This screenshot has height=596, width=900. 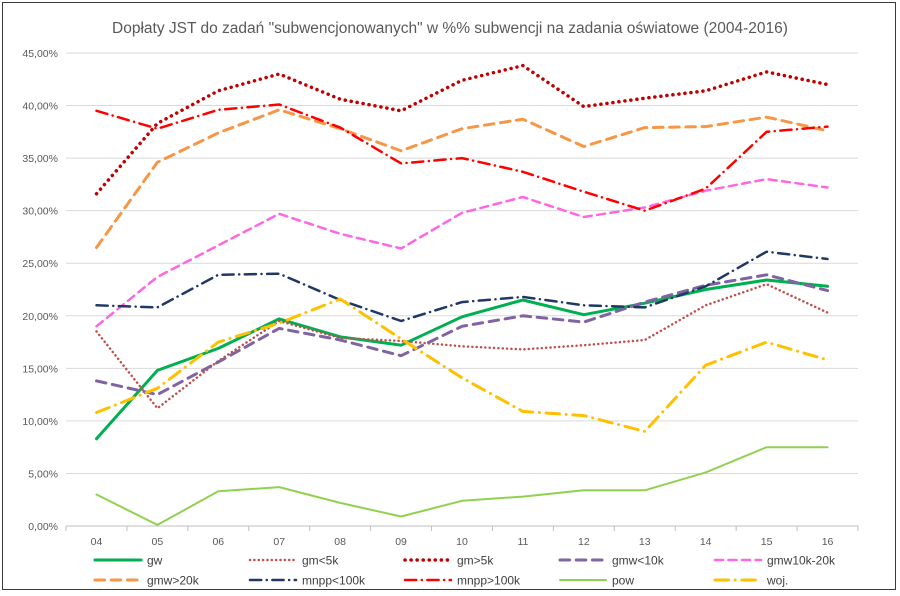 What do you see at coordinates (584, 542) in the screenshot?
I see `x-tick-label: 12` at bounding box center [584, 542].